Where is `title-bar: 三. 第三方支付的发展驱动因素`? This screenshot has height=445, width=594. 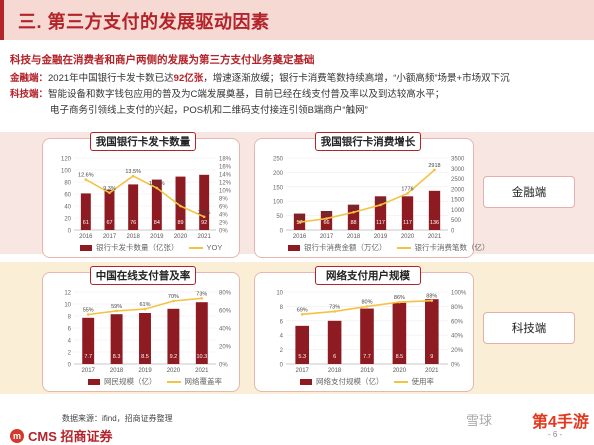 title-bar: 三. 第三方支付的发展驱动因素 is located at coordinates (297, 20).